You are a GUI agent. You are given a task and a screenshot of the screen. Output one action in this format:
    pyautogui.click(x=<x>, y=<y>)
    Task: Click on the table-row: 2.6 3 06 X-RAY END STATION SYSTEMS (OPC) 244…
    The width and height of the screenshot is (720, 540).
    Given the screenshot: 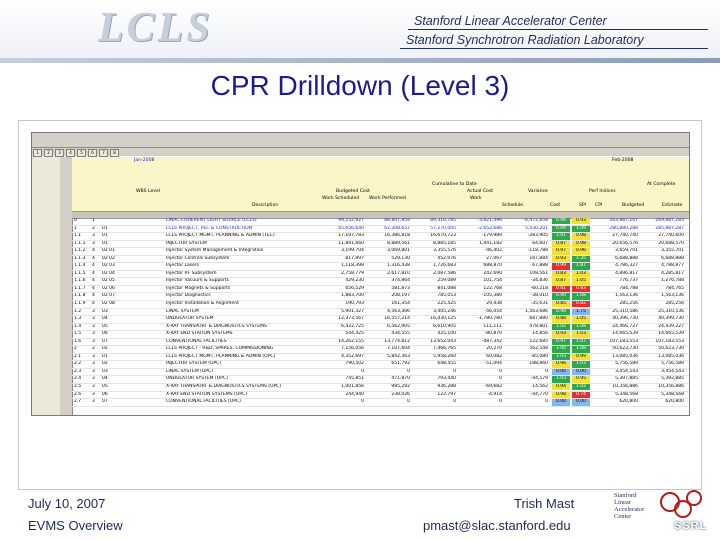 What is the action you would take?
    pyautogui.click(x=380, y=395)
    